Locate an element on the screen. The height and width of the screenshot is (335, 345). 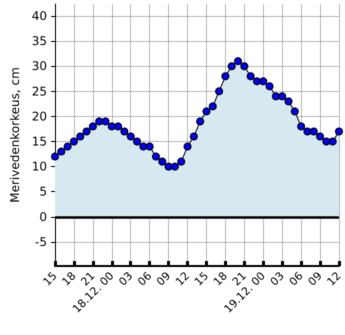
y-axis-title: Merivedenkorkeus, cm is located at coordinates (15, 135).